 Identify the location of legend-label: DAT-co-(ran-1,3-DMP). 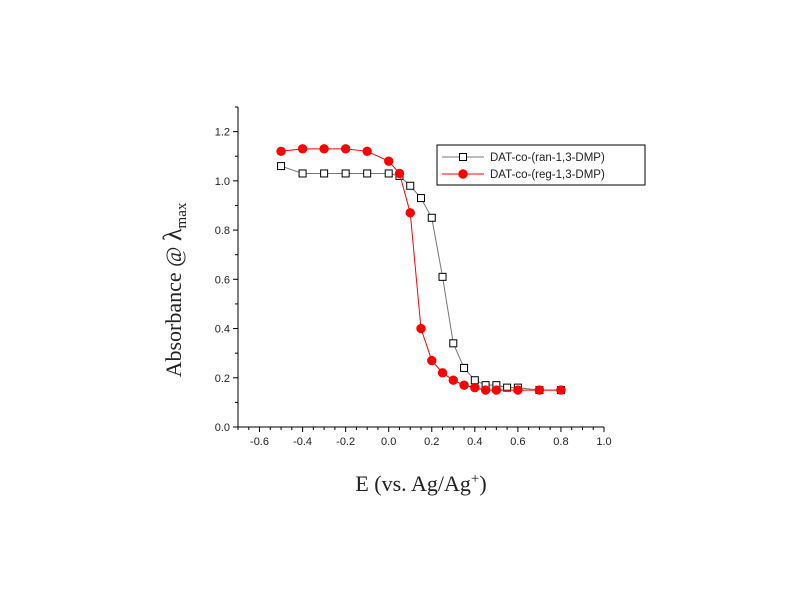
(547, 158).